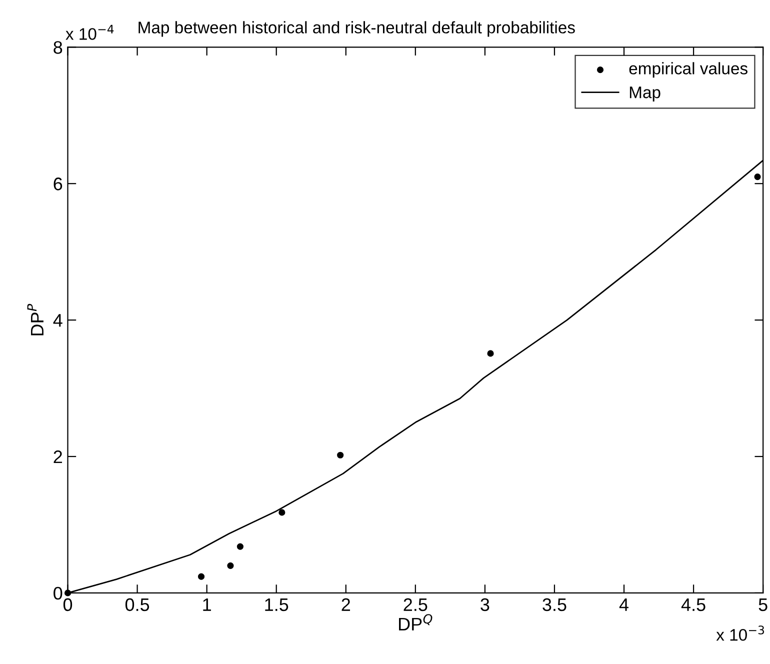  I want to click on x-tick-label: 0, so click(67, 605).